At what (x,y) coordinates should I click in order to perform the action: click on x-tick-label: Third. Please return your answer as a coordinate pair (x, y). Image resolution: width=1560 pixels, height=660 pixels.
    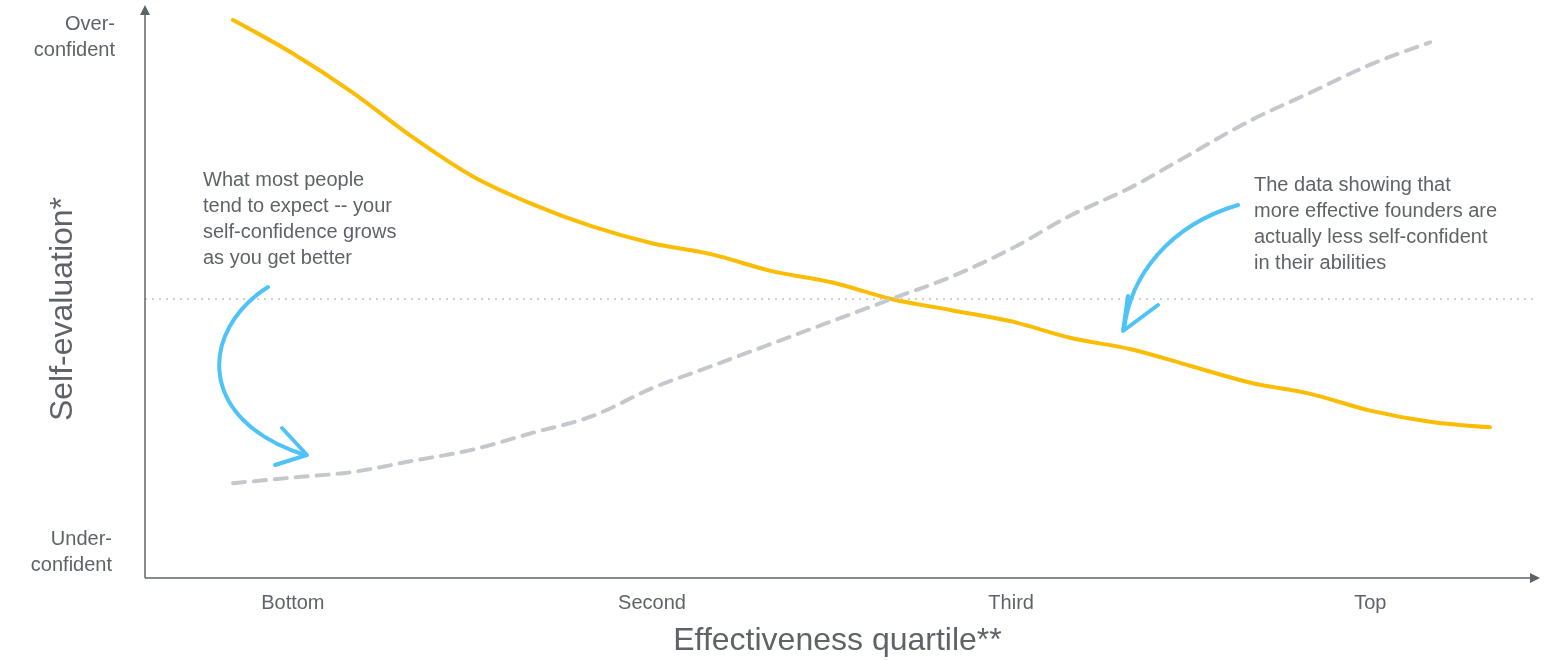
    Looking at the image, I should click on (1011, 602).